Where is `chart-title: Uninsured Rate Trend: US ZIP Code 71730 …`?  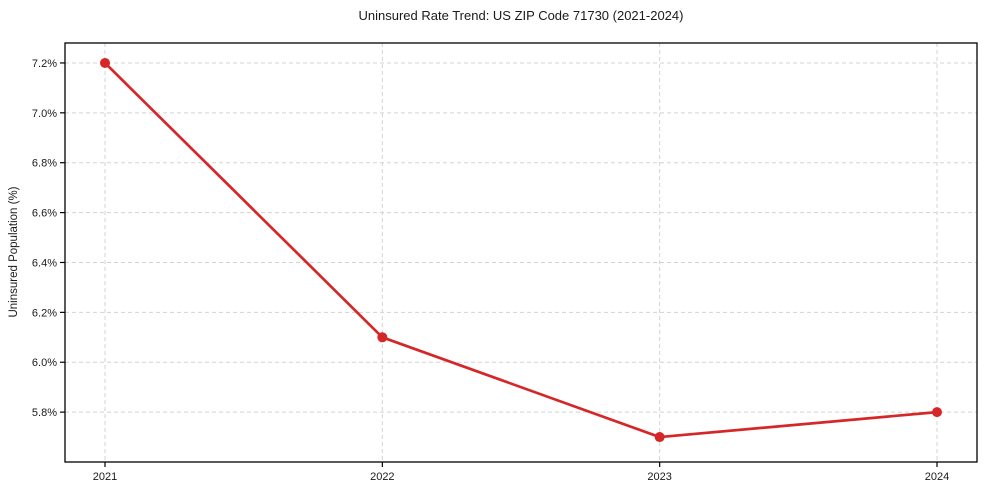
chart-title: Uninsured Rate Trend: US ZIP Code 71730 … is located at coordinates (521, 15).